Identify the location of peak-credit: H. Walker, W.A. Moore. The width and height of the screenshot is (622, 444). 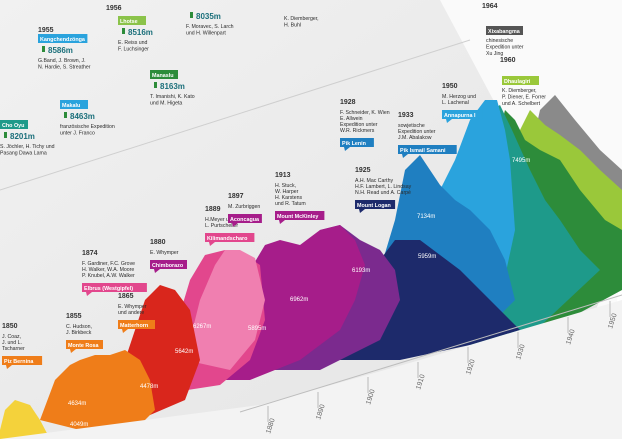
(108, 270).